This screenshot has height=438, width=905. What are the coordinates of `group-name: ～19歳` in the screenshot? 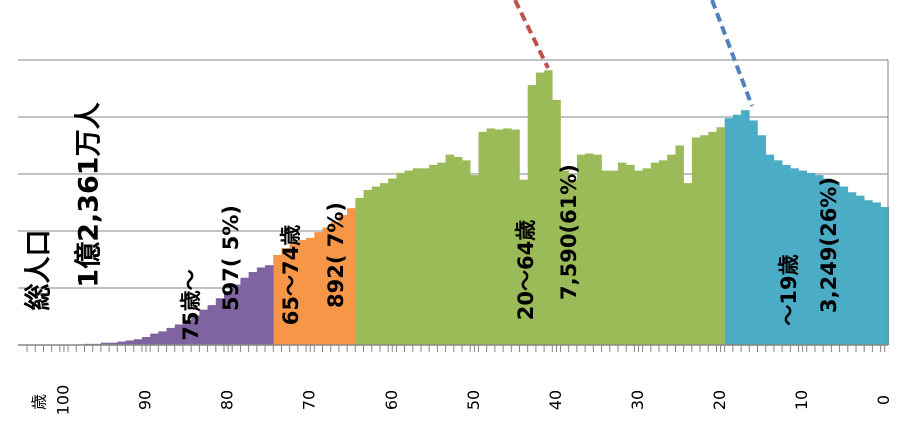 It's located at (789, 289).